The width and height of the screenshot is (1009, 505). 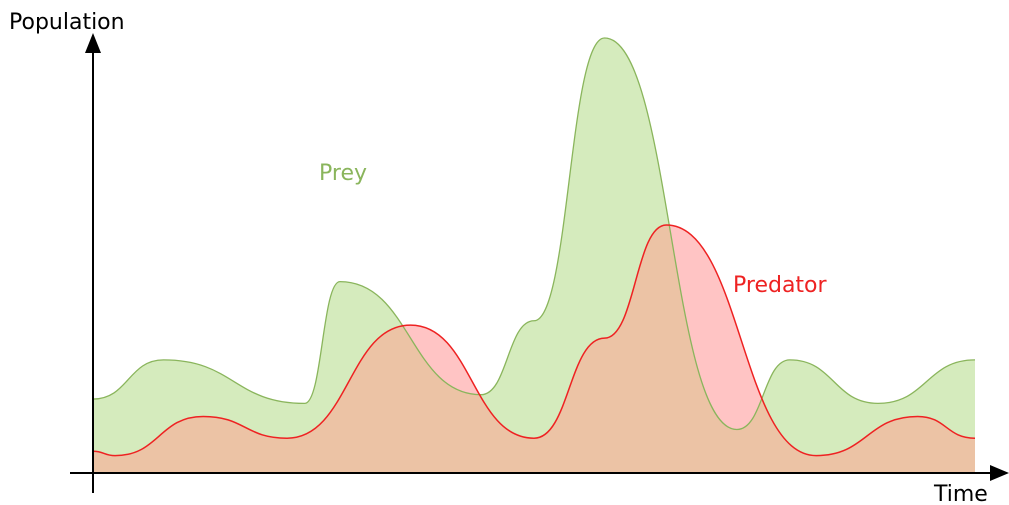 I want to click on y-axis-arrowhead, so click(x=93, y=43).